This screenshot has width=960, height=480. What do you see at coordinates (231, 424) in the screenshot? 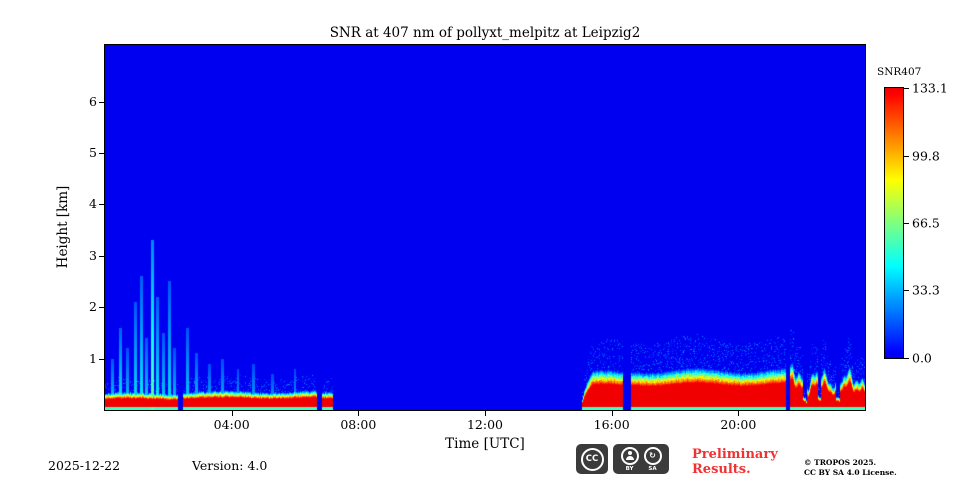
I see `x-tick-label: 04:00` at bounding box center [231, 424].